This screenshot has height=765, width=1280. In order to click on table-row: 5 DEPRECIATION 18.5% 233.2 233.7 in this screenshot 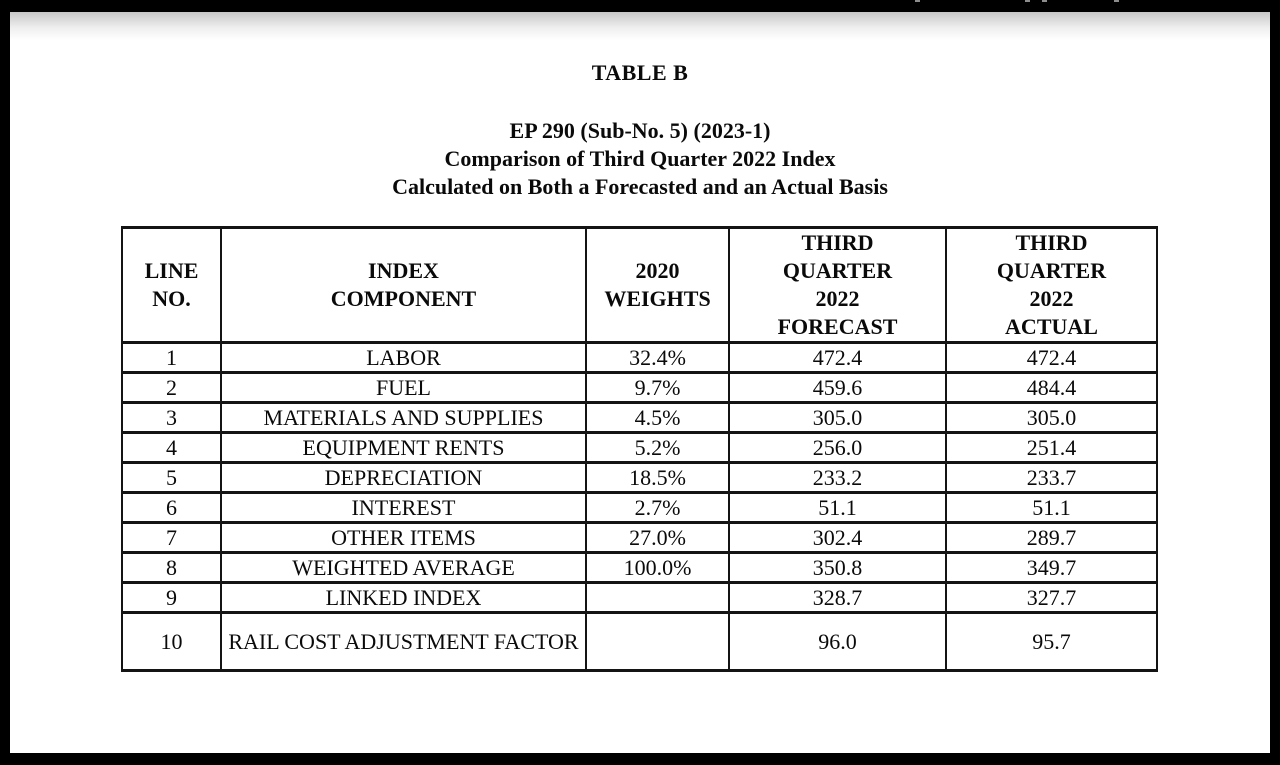, I will do `click(639, 477)`.